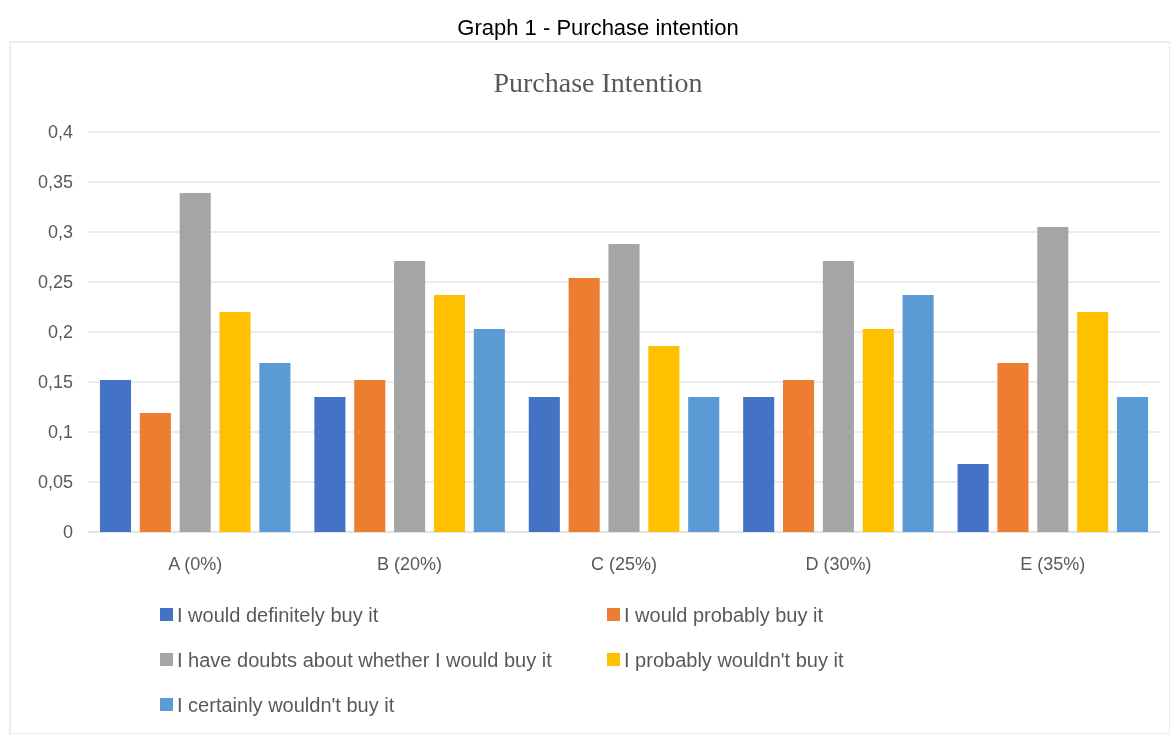  Describe the element at coordinates (55, 182) in the screenshot. I see `y-tick-label: 0,35` at that location.